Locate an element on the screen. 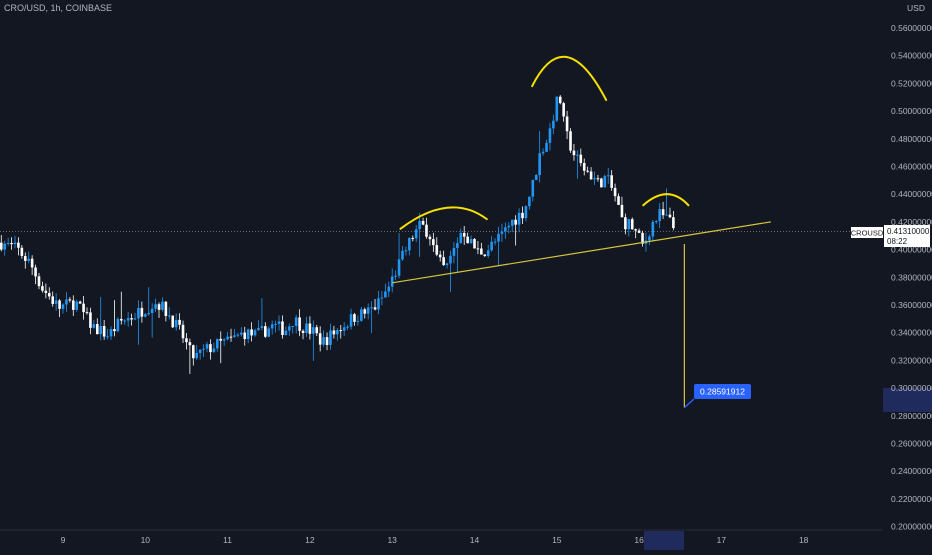 The width and height of the screenshot is (932, 555). price-tick-label: 0.46000000 is located at coordinates (911, 167).